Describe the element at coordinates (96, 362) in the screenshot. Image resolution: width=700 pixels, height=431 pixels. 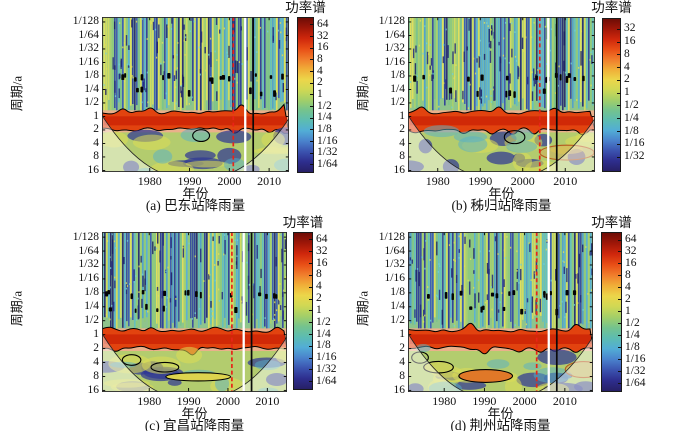
I see `y-tick-label: 4` at that location.